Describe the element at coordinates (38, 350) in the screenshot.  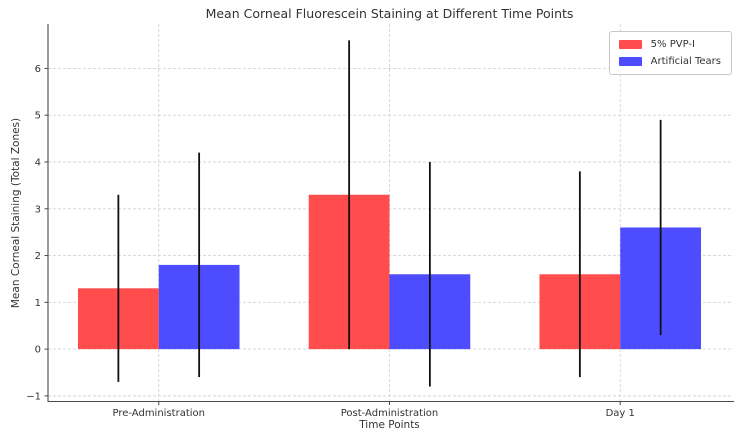
I see `y-tick-label: 0` at that location.